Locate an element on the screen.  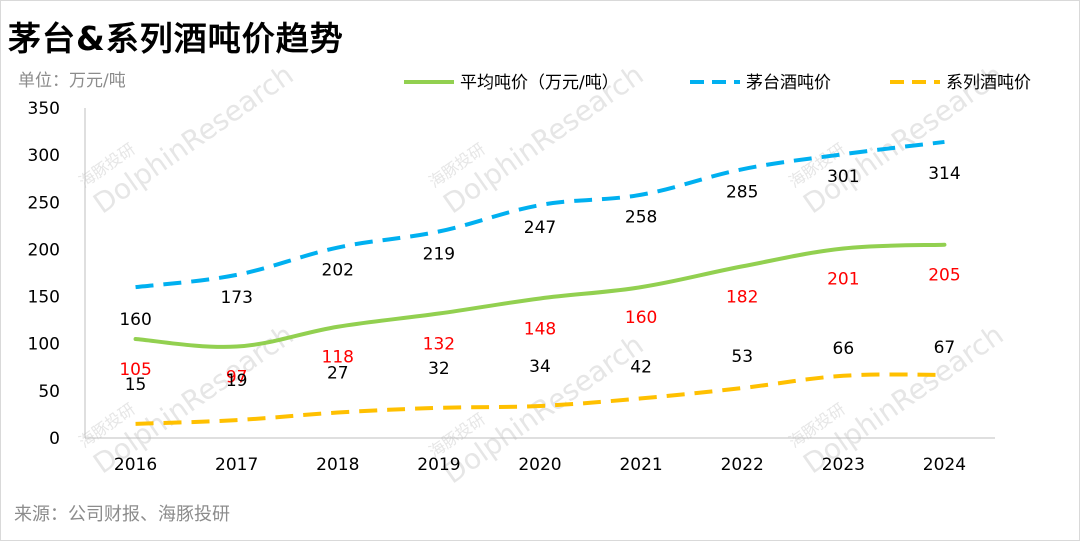
avg-price-line is located at coordinates (540, 295).